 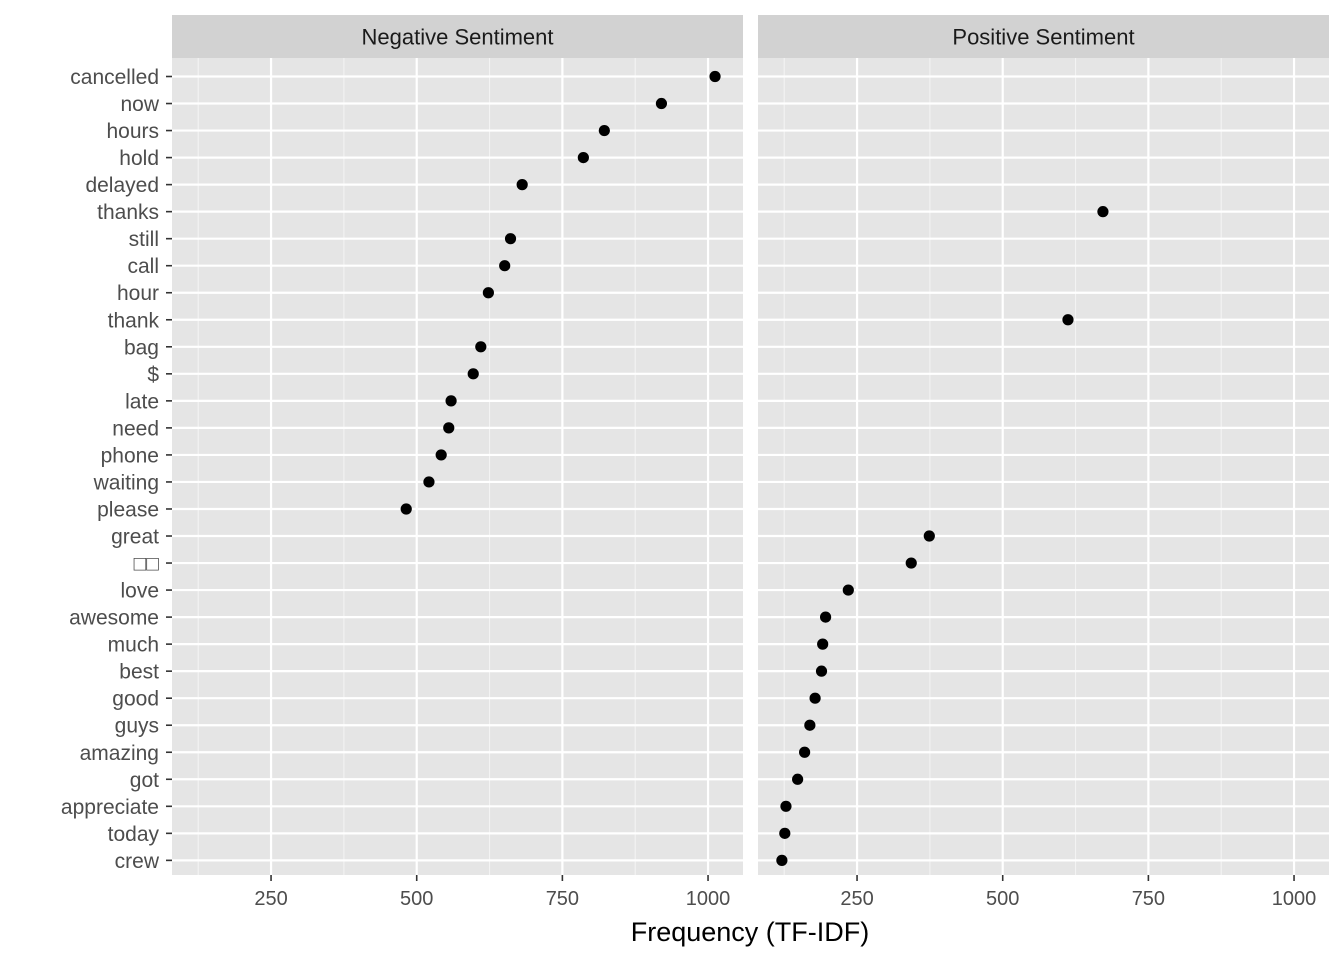 I want to click on y-tick-label: delayed, so click(x=122, y=185).